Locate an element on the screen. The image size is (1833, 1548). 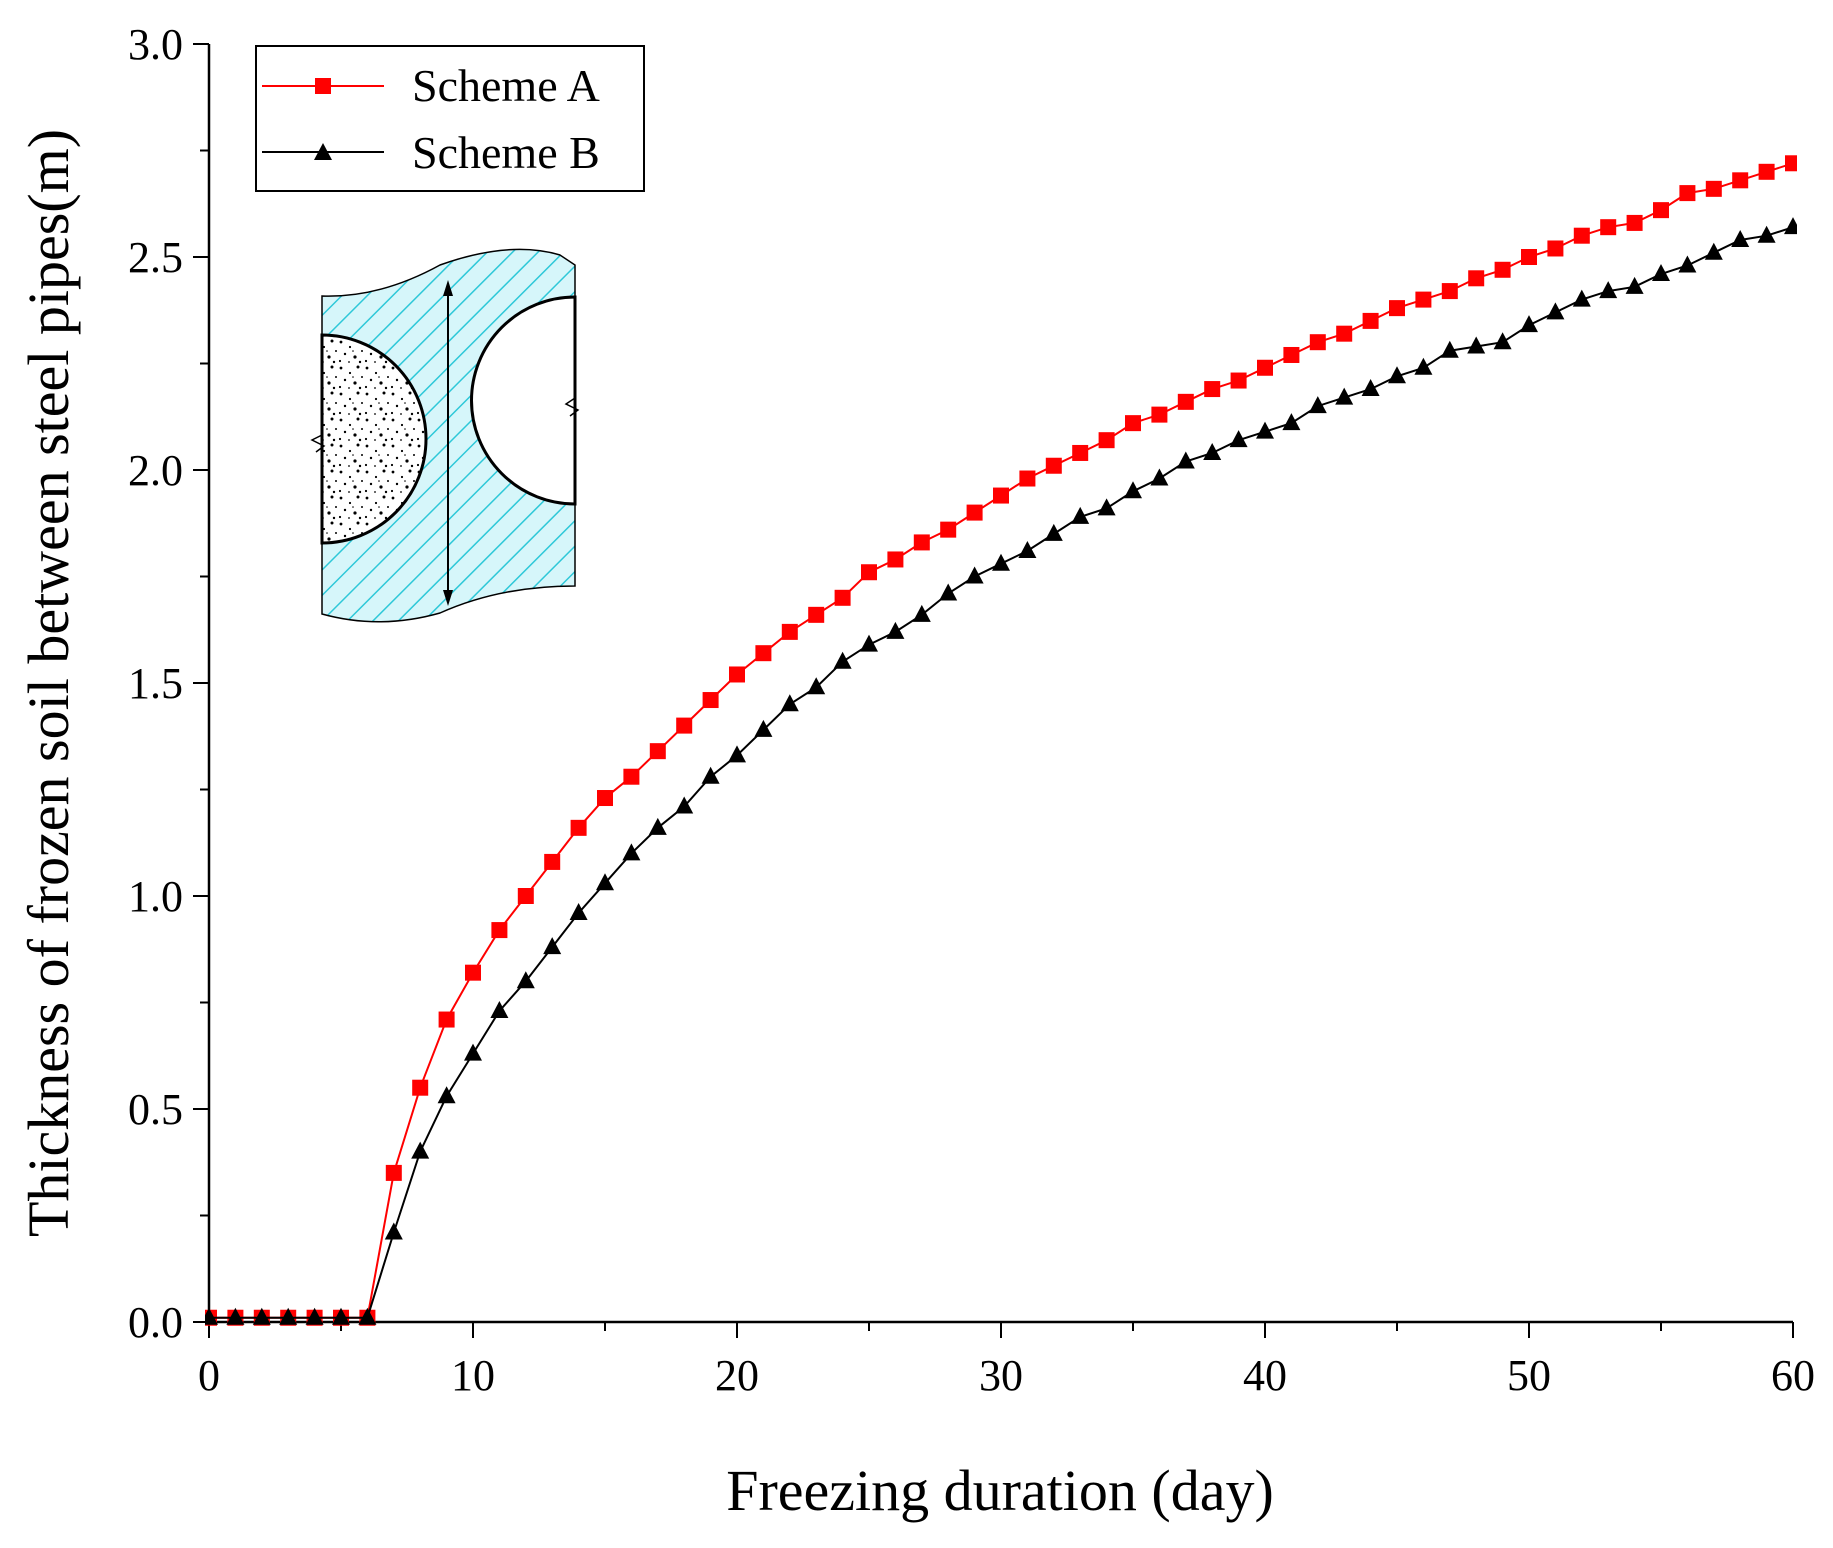
x-tick-label: 40 is located at coordinates (1265, 1375).